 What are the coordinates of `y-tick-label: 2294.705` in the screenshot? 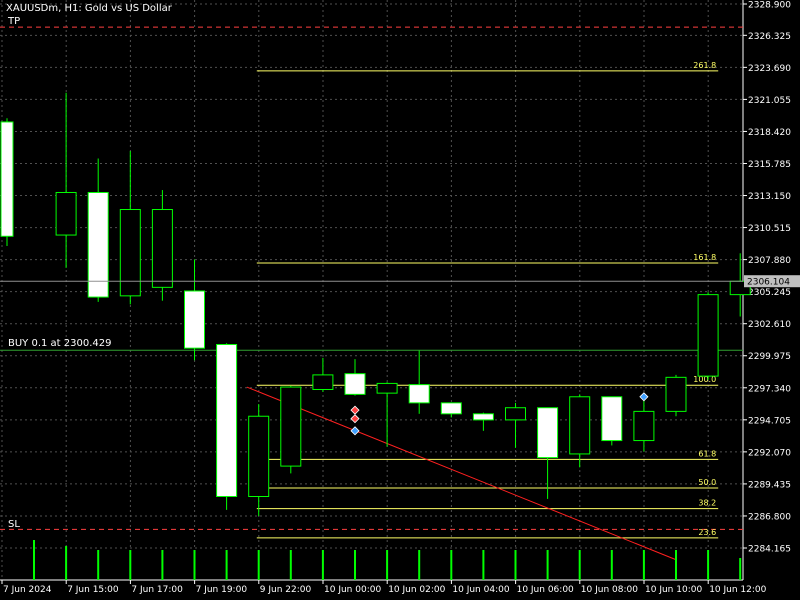 It's located at (769, 421).